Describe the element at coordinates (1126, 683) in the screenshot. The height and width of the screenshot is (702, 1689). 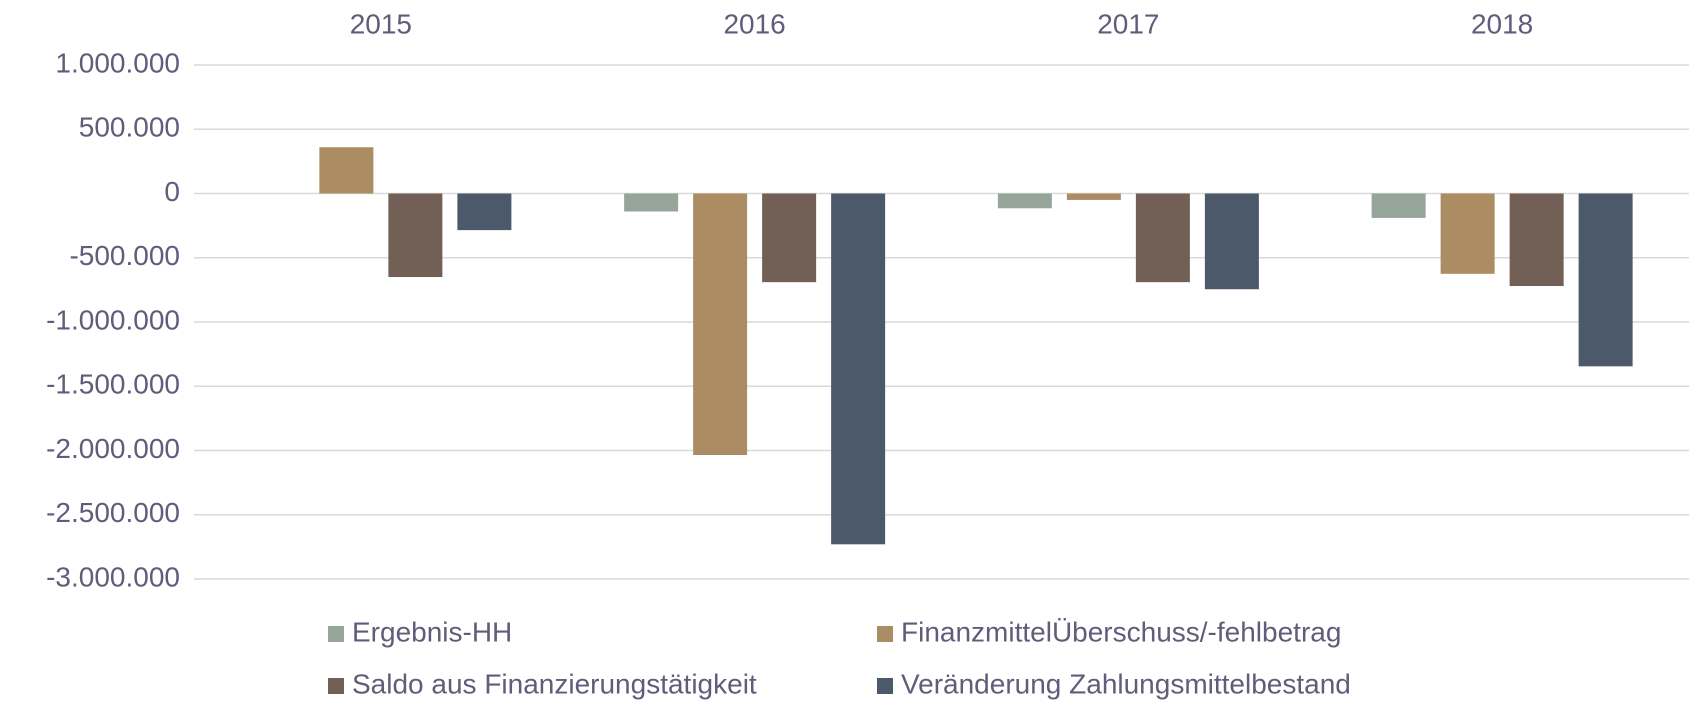
I see `legend-label: Veränderung Zahlungsmittelbestand` at that location.